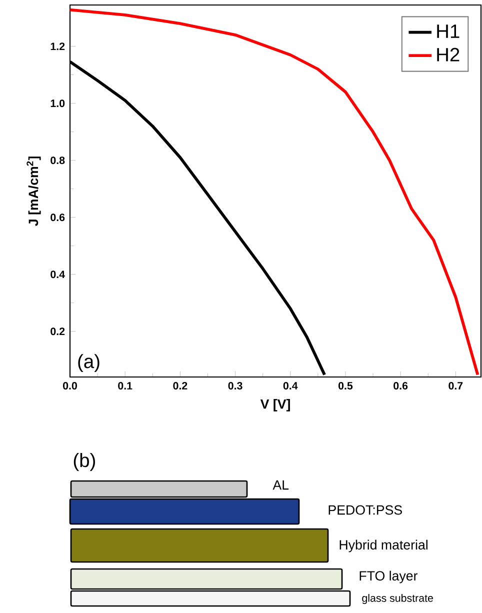  What do you see at coordinates (345, 386) in the screenshot?
I see `x-tick-label: 0.5` at bounding box center [345, 386].